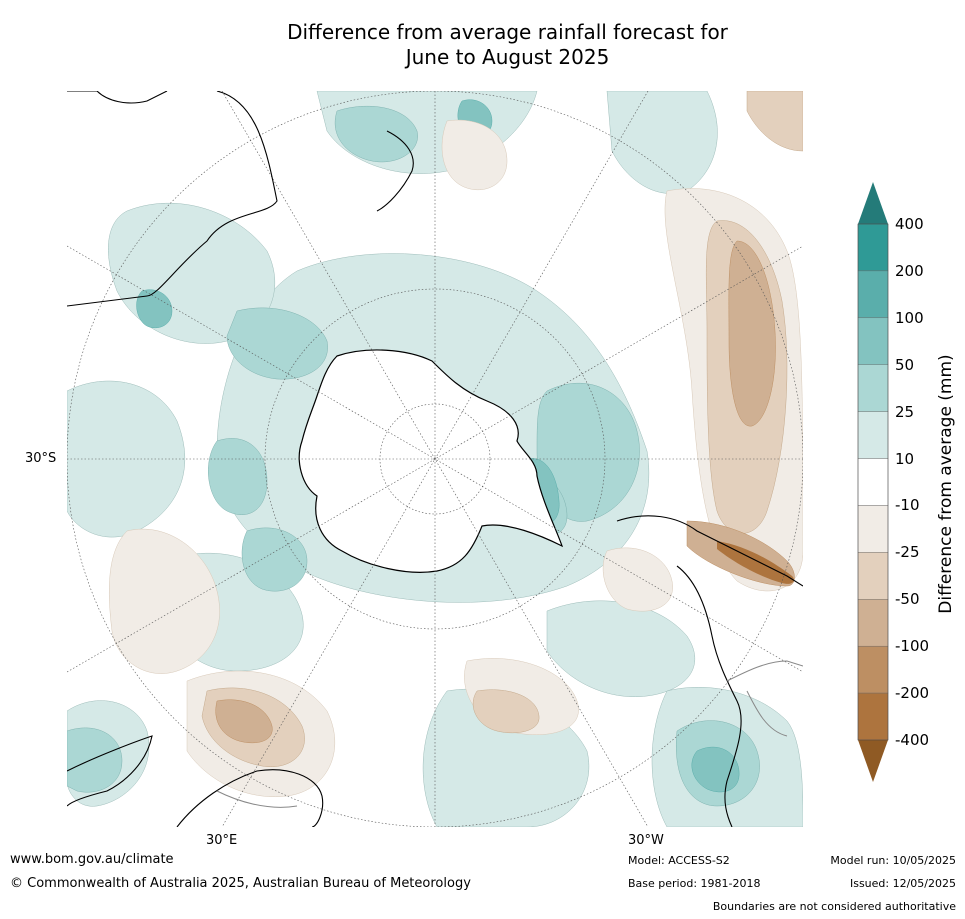  I want to click on colorbar-tick-label: -200, so click(912, 693).